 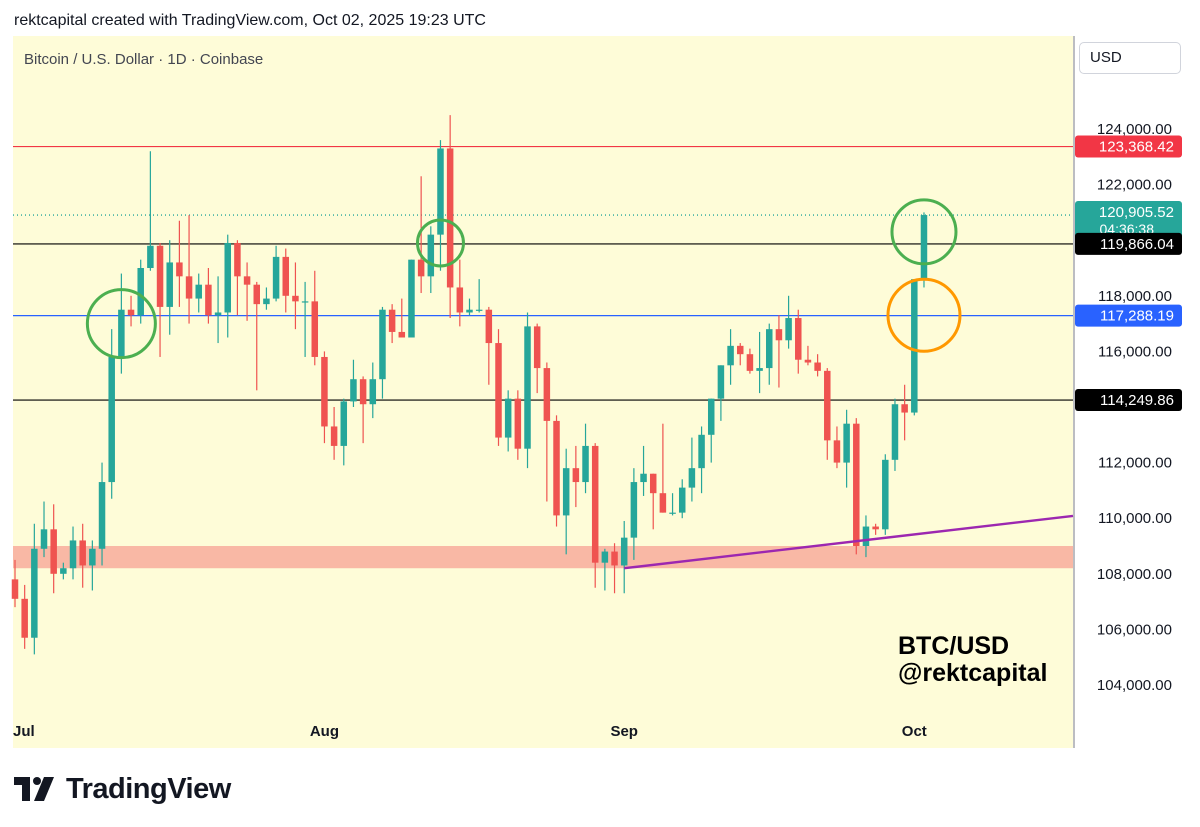 I want to click on price-label: 119,866.04, so click(x=1137, y=244).